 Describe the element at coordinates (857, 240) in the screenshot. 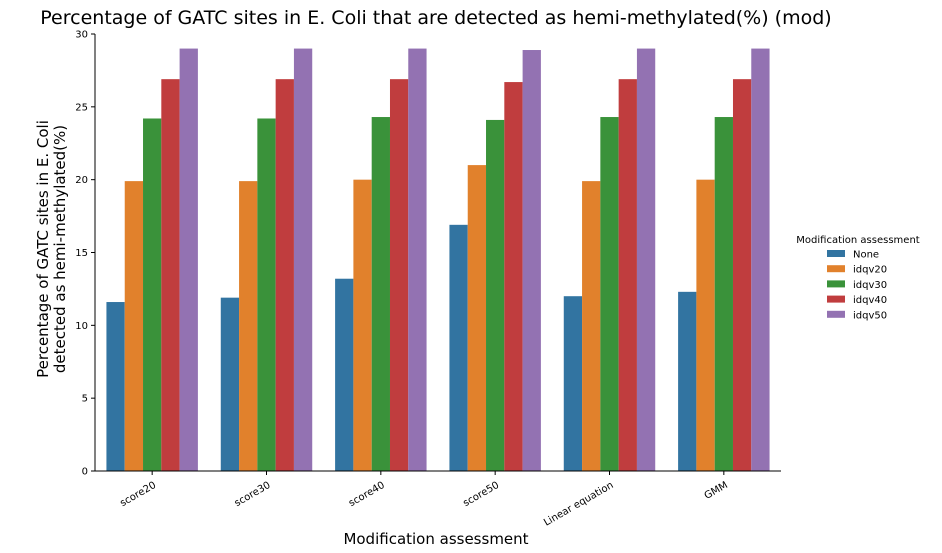

I see `legend-title: Modification assessment` at that location.